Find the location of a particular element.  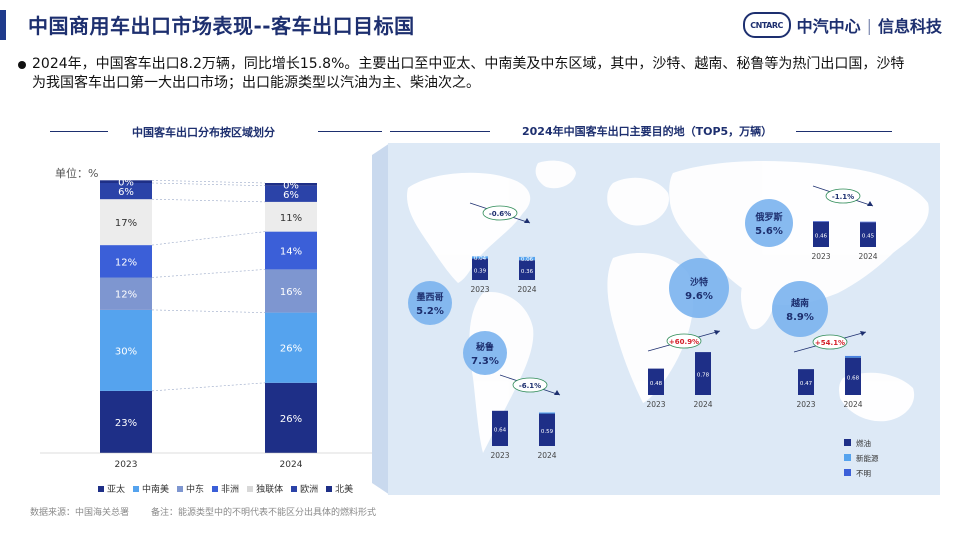

change-value: -1.1% is located at coordinates (843, 197).